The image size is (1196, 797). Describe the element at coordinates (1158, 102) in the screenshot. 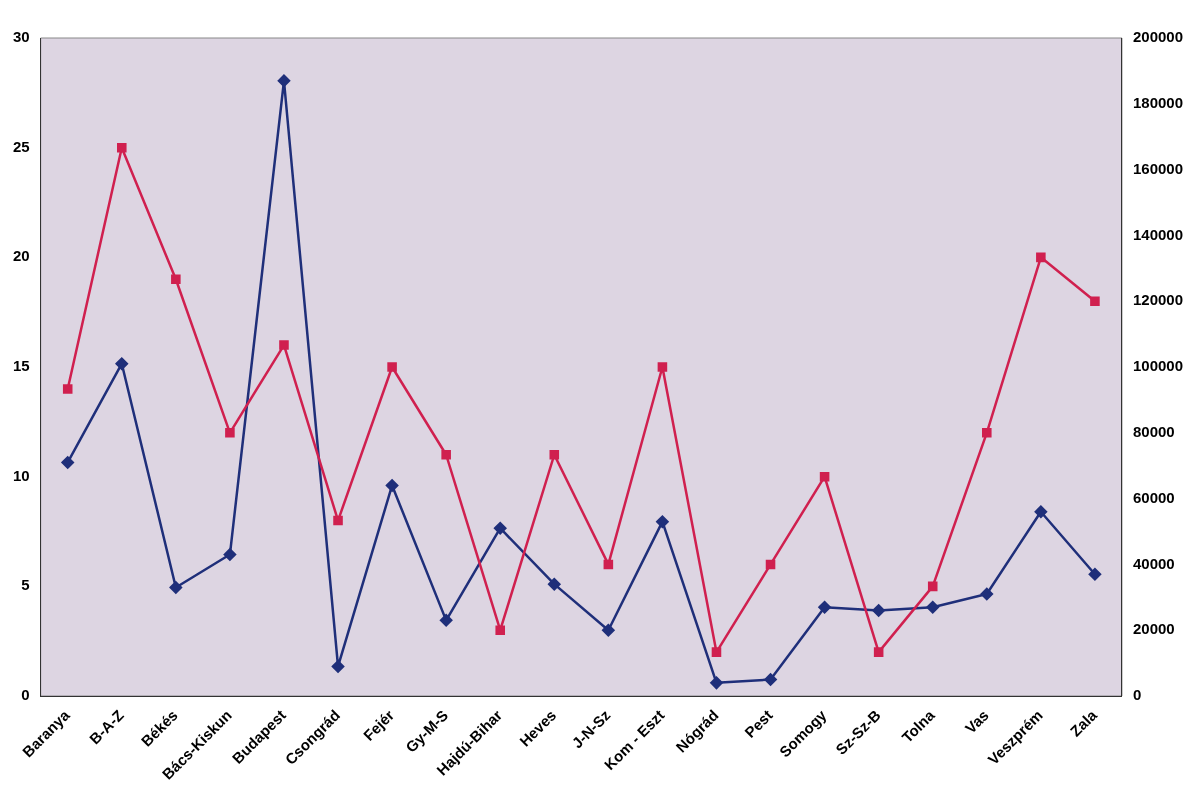

I see `y2-tick-label: 180000` at that location.